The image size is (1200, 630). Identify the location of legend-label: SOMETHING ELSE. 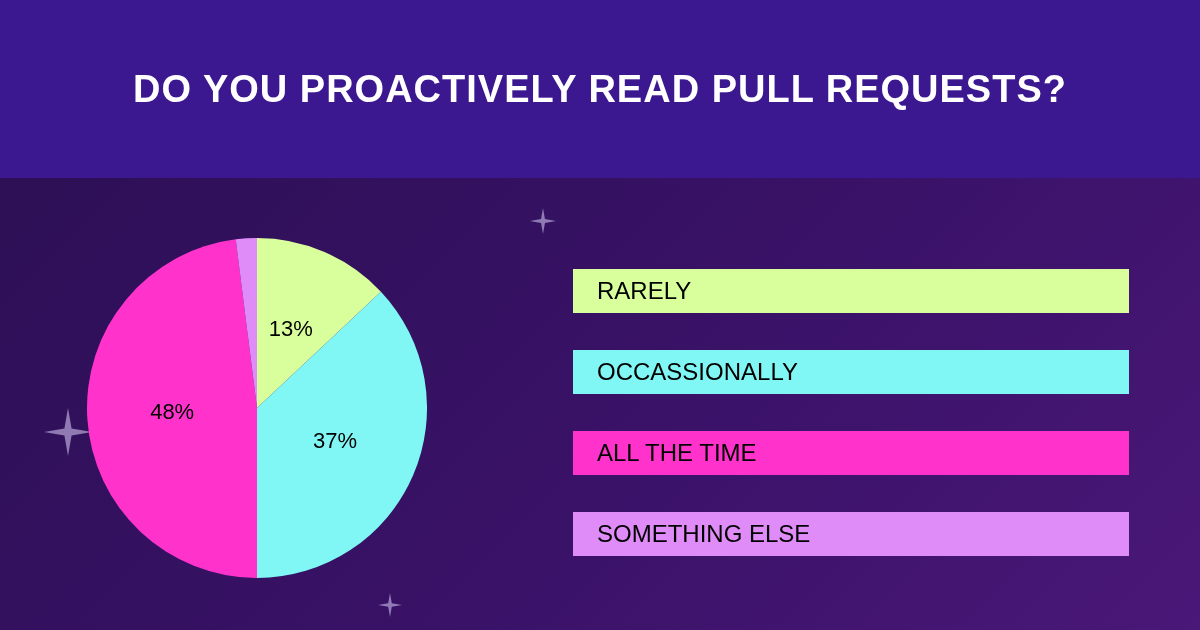
(704, 533).